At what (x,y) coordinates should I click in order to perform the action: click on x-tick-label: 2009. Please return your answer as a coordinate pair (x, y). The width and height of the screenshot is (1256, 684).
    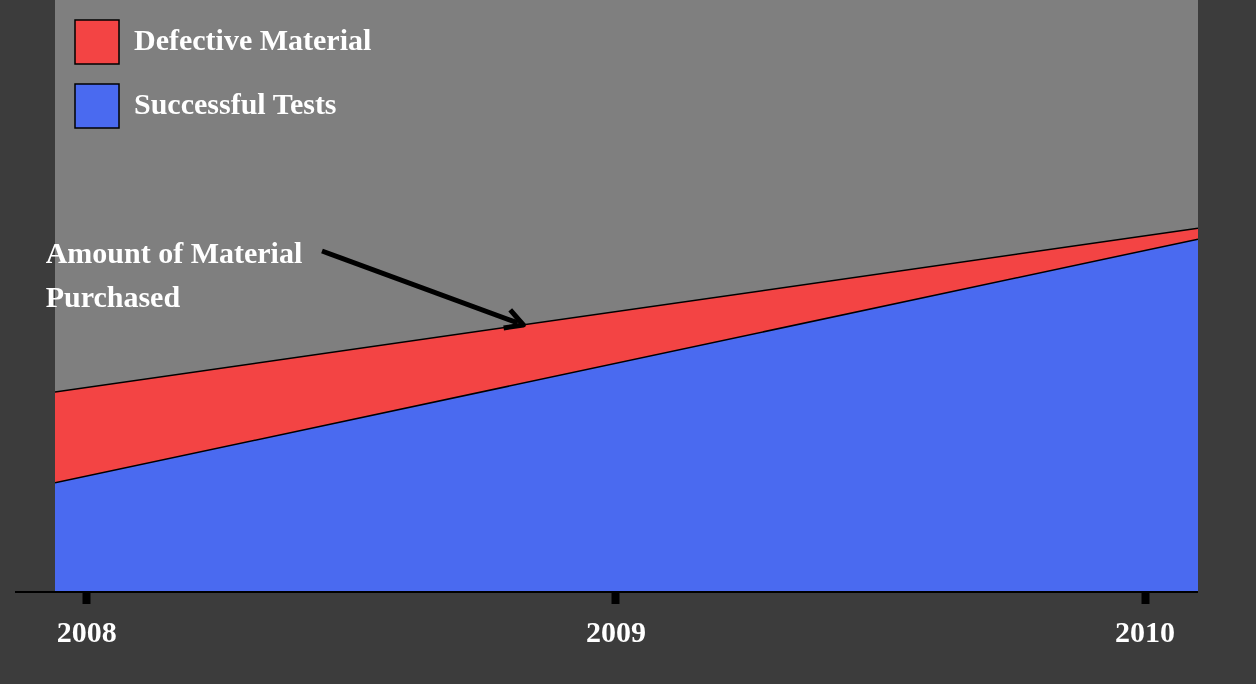
    Looking at the image, I should click on (615, 631).